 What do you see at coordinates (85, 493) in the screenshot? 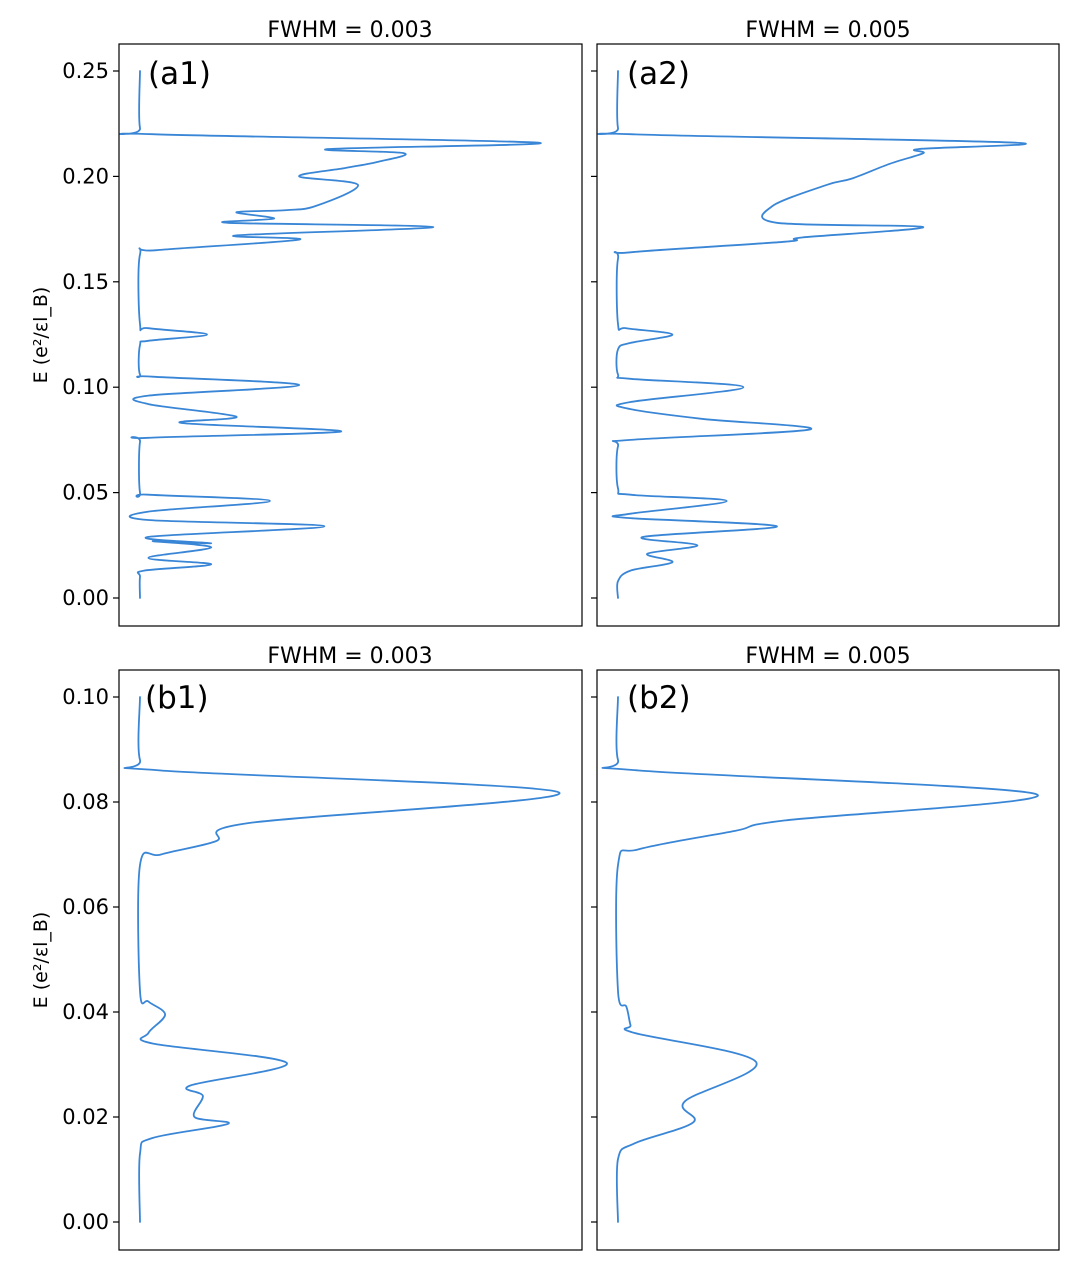
I see `y-tick-label: 0.05` at bounding box center [85, 493].